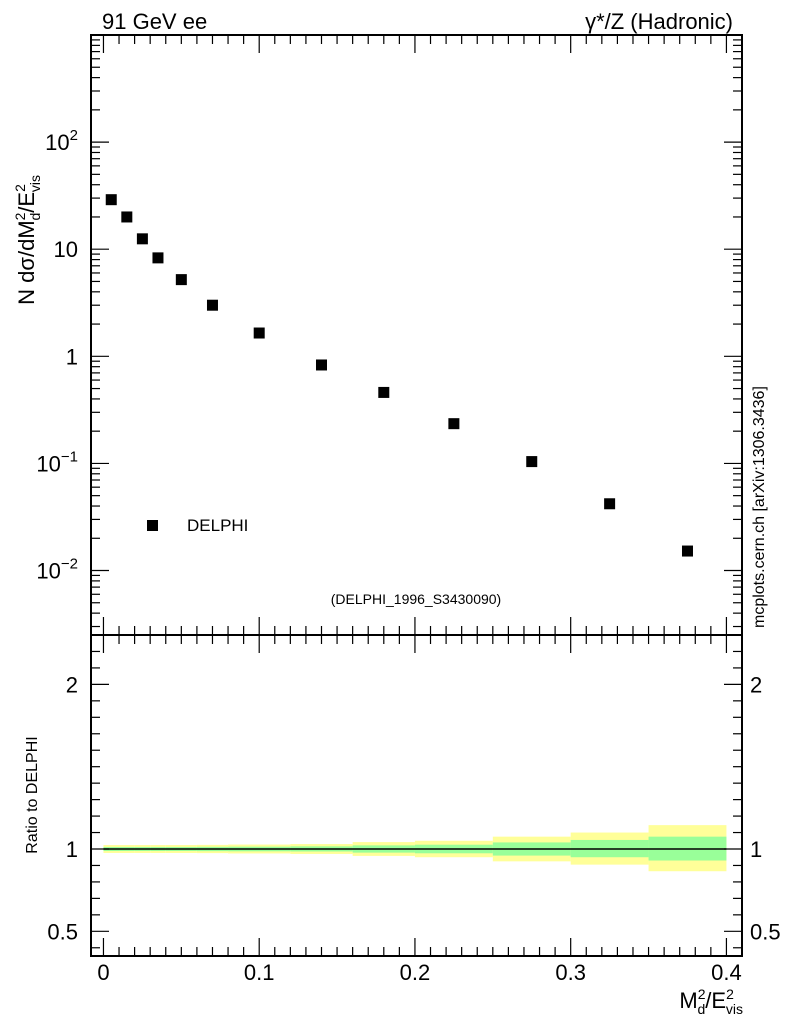 This screenshot has height=1024, width=786. What do you see at coordinates (759, 507) in the screenshot?
I see `watermark-text: mcplots.cern.ch [arXiv:1306.3436]` at bounding box center [759, 507].